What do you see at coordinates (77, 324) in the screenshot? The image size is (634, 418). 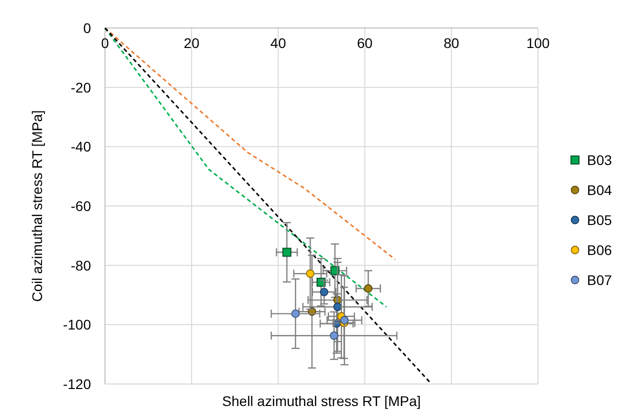 I see `y-tick-label: -100` at bounding box center [77, 324].